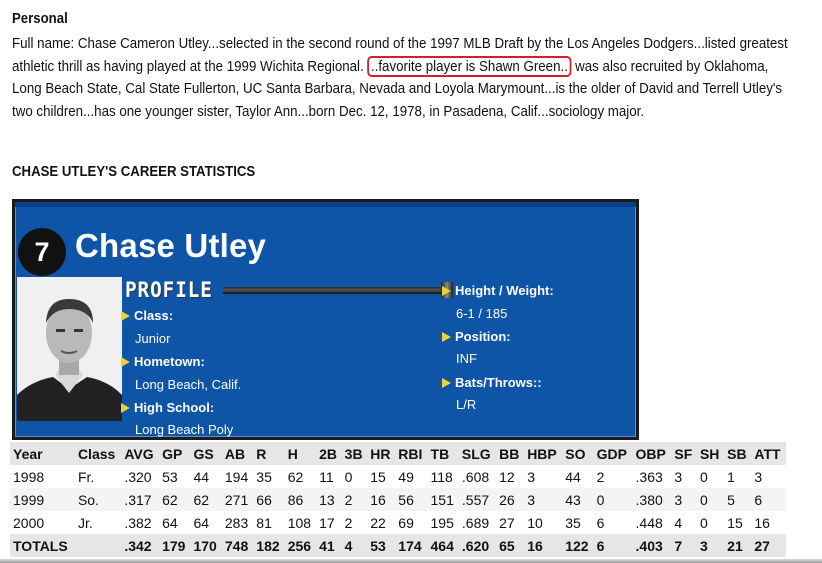 This screenshot has height=563, width=822. Describe the element at coordinates (442, 522) in the screenshot. I see `cell: 195` at that location.